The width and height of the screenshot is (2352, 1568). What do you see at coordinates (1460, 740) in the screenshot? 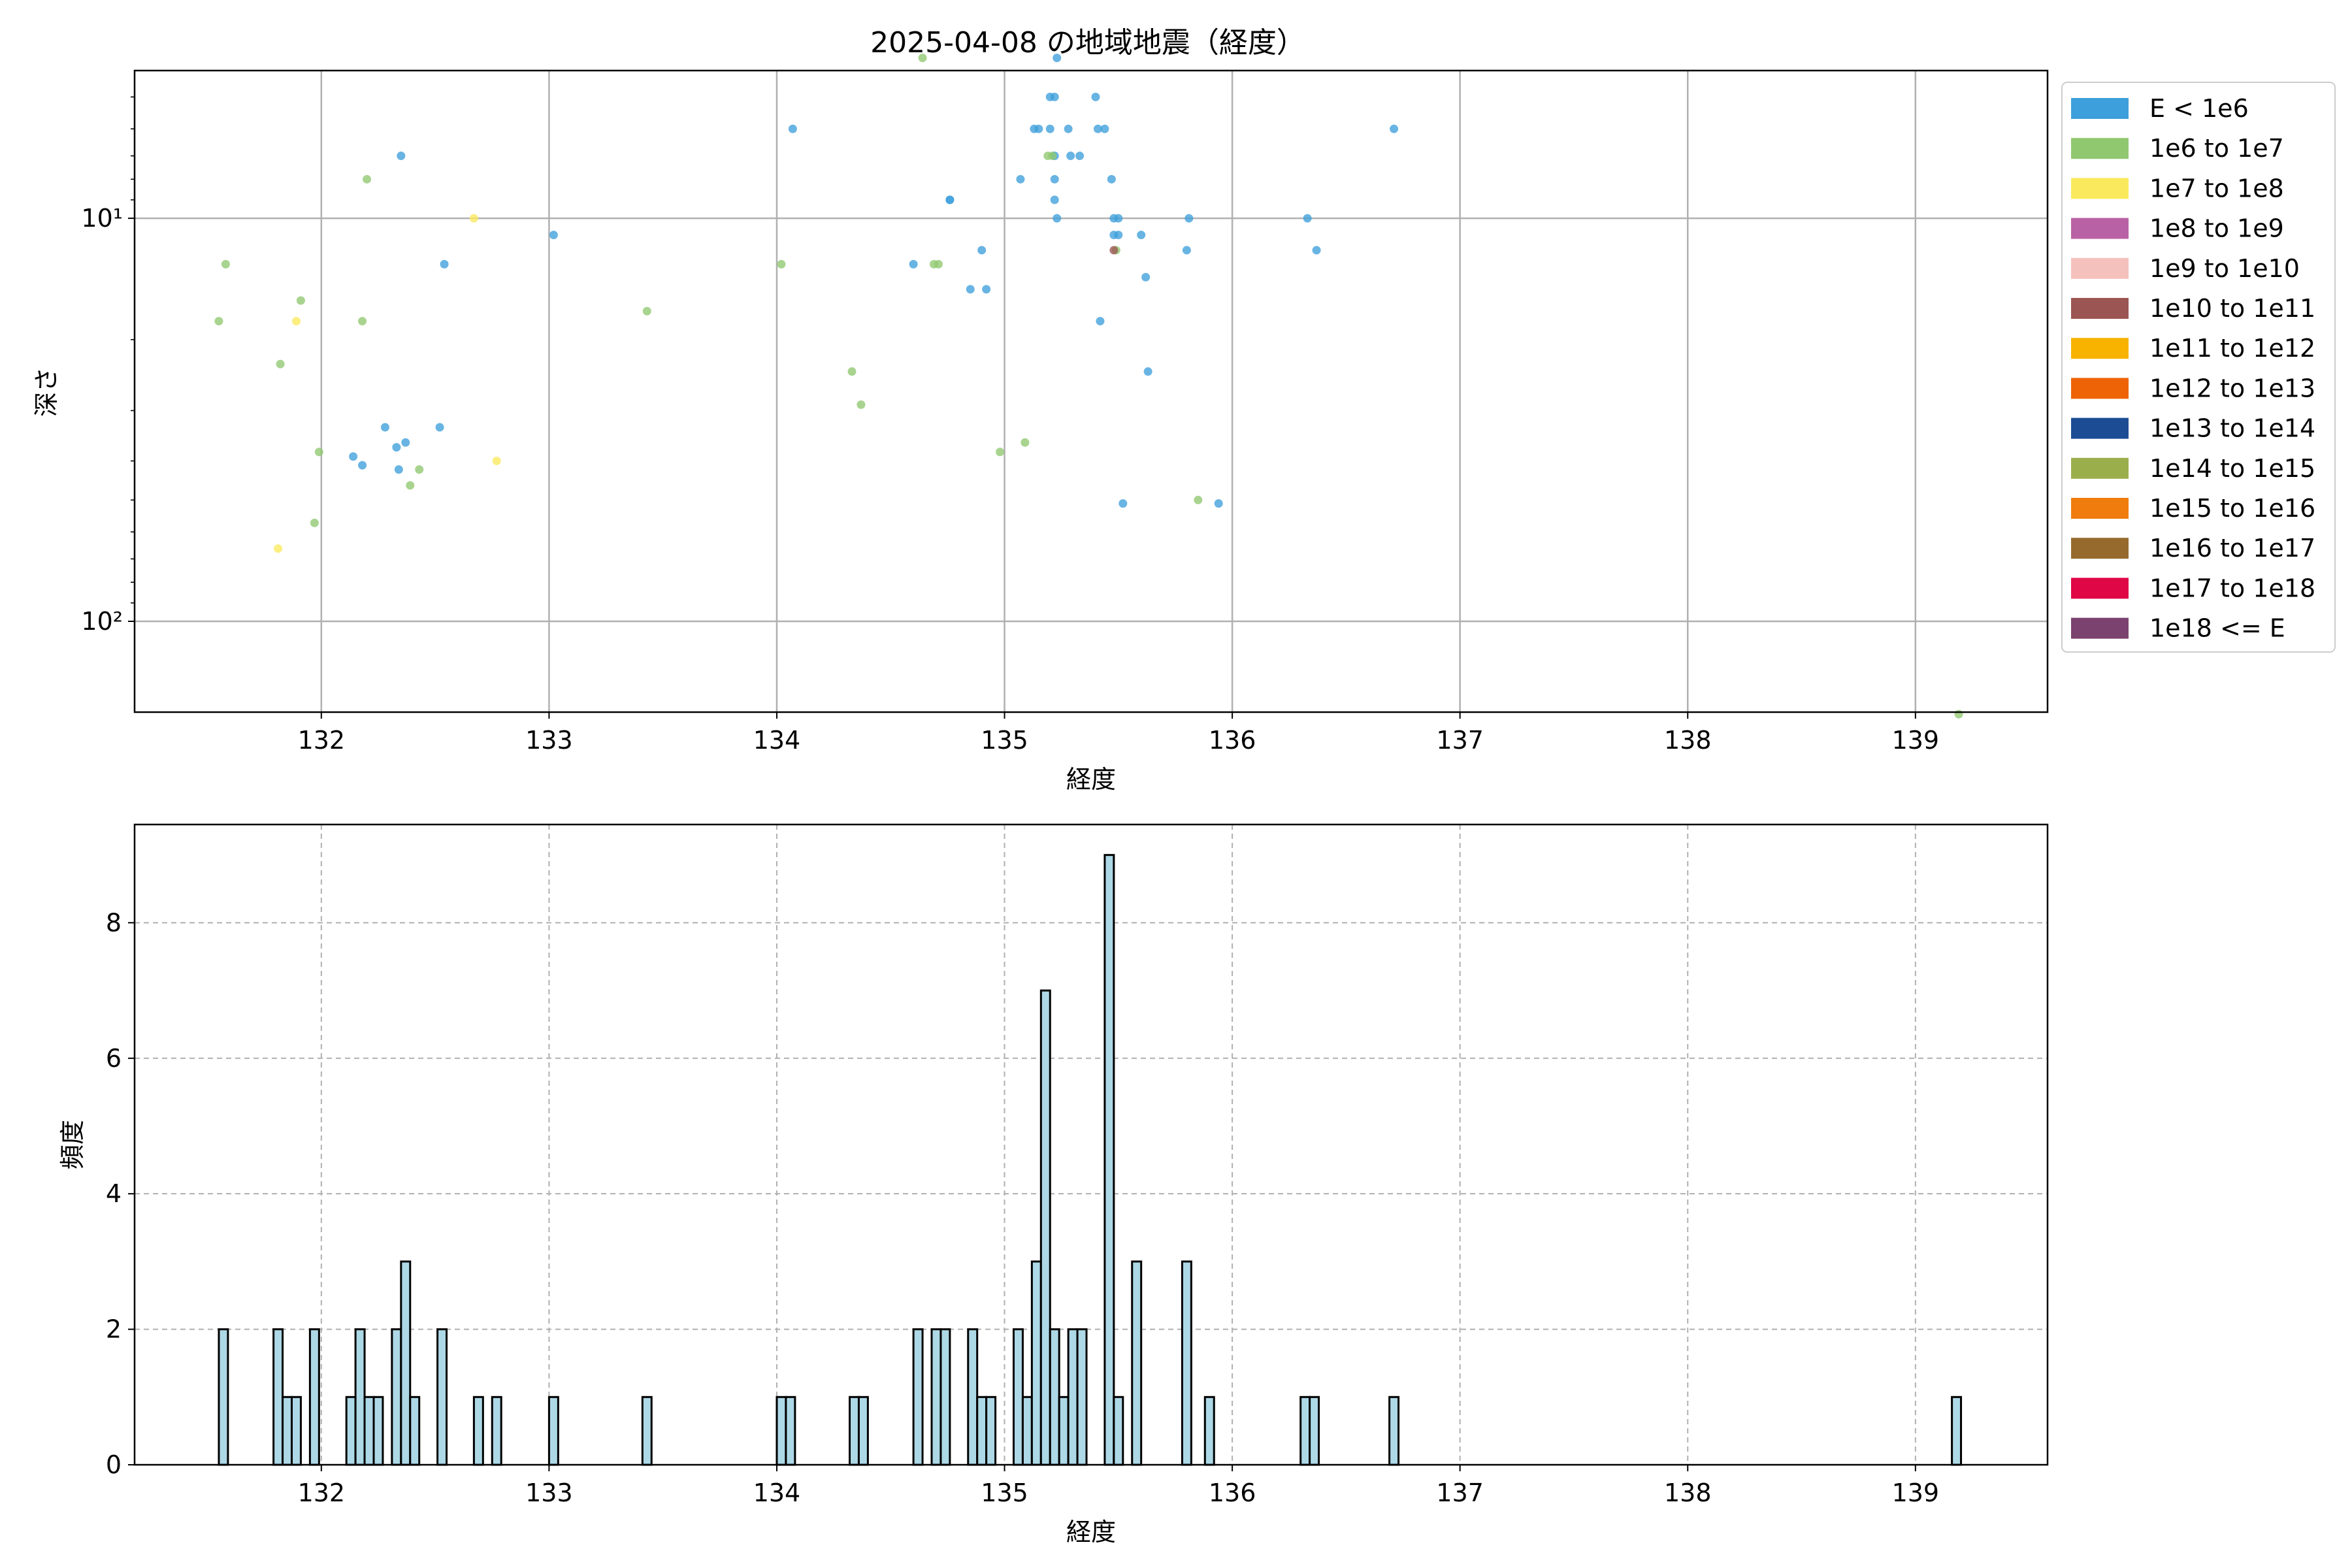
I see `scatter-x-tick-label: 137` at bounding box center [1460, 740].